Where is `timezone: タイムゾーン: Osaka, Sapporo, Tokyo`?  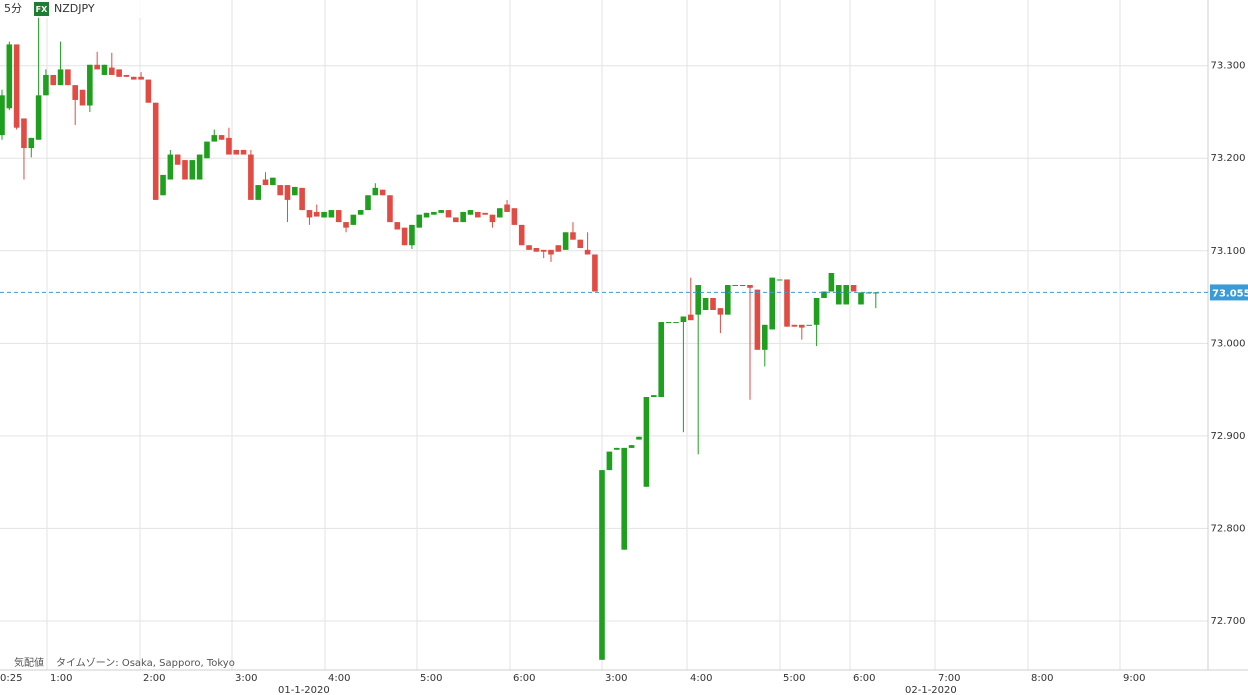 timezone: タイムゾーン: Osaka, Sapporo, Tokyo is located at coordinates (145, 663).